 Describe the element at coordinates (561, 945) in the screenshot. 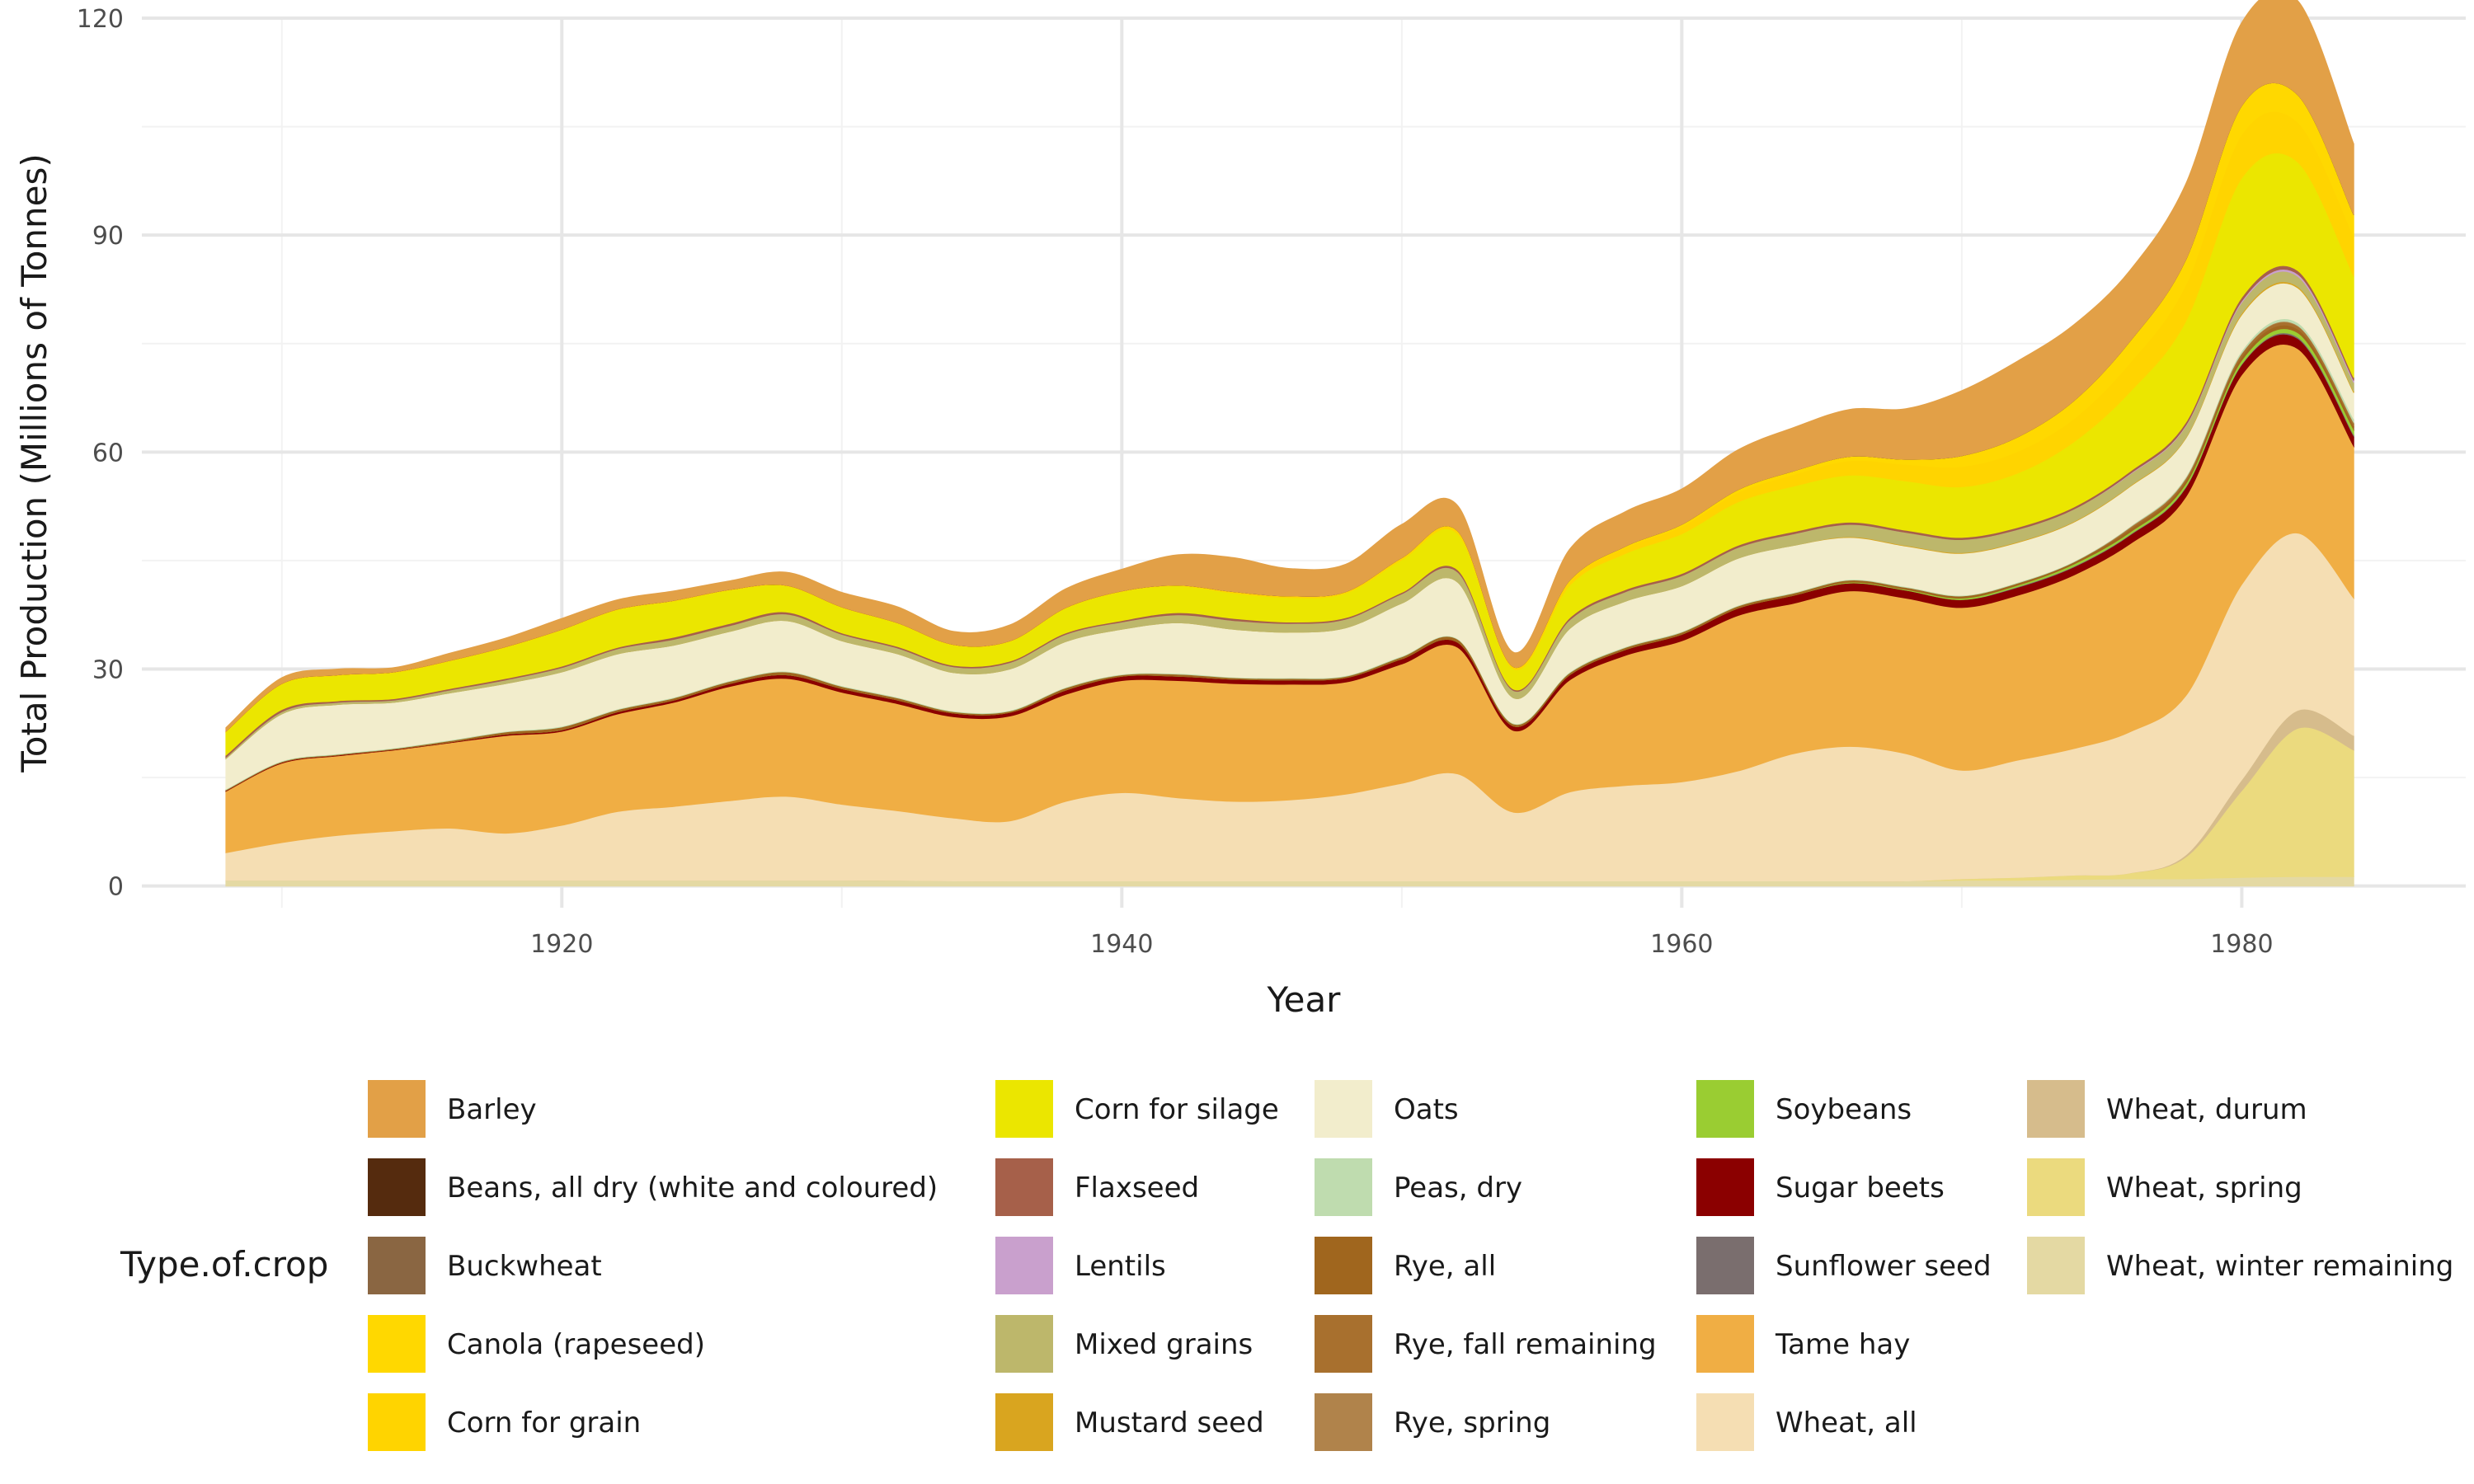

I see `x-tick-label: 1920` at that location.